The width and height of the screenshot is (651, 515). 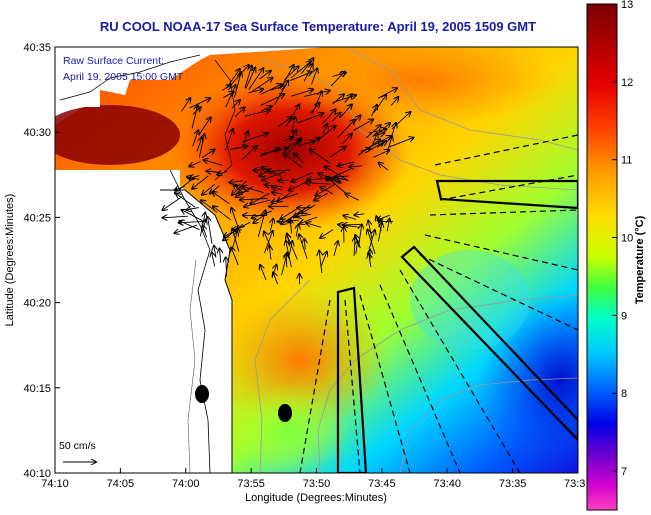 What do you see at coordinates (113, 61) in the screenshot?
I see `legend-line-1: Raw Surface Current:` at bounding box center [113, 61].